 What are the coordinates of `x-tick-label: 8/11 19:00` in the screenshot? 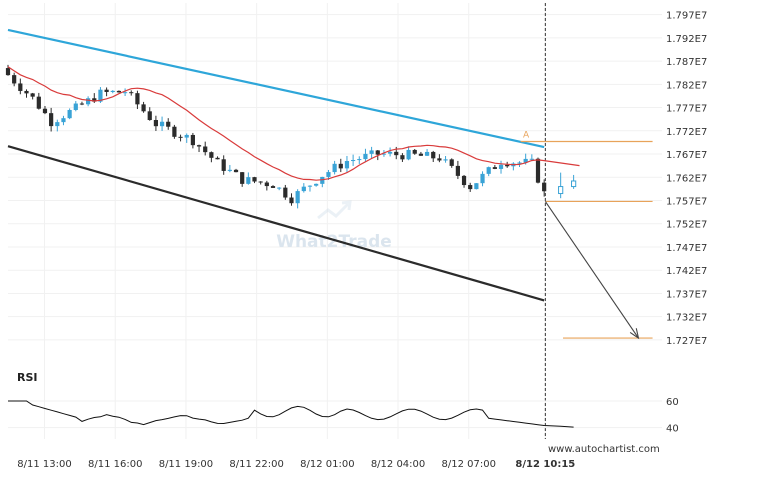 It's located at (186, 464).